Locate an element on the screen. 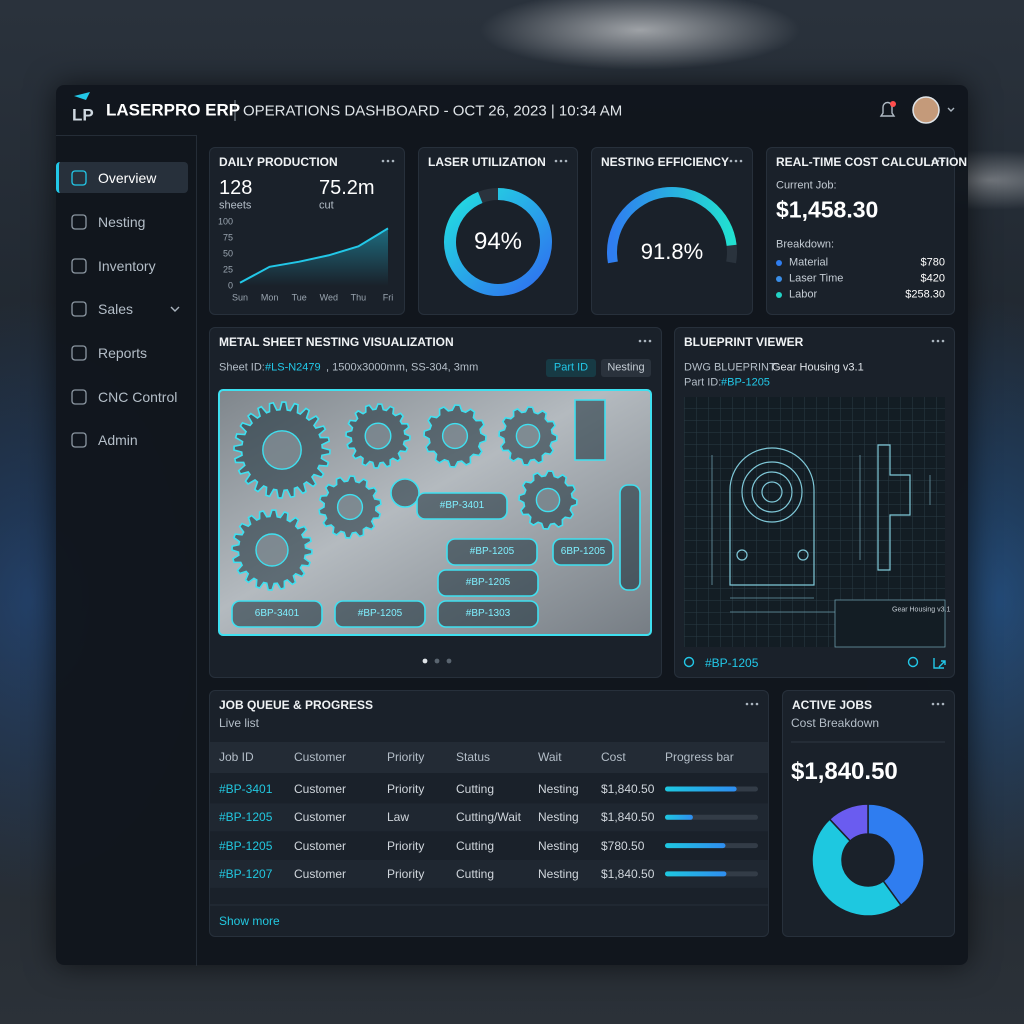 The image size is (1024, 1024). nav-item: Overview is located at coordinates (127, 178).